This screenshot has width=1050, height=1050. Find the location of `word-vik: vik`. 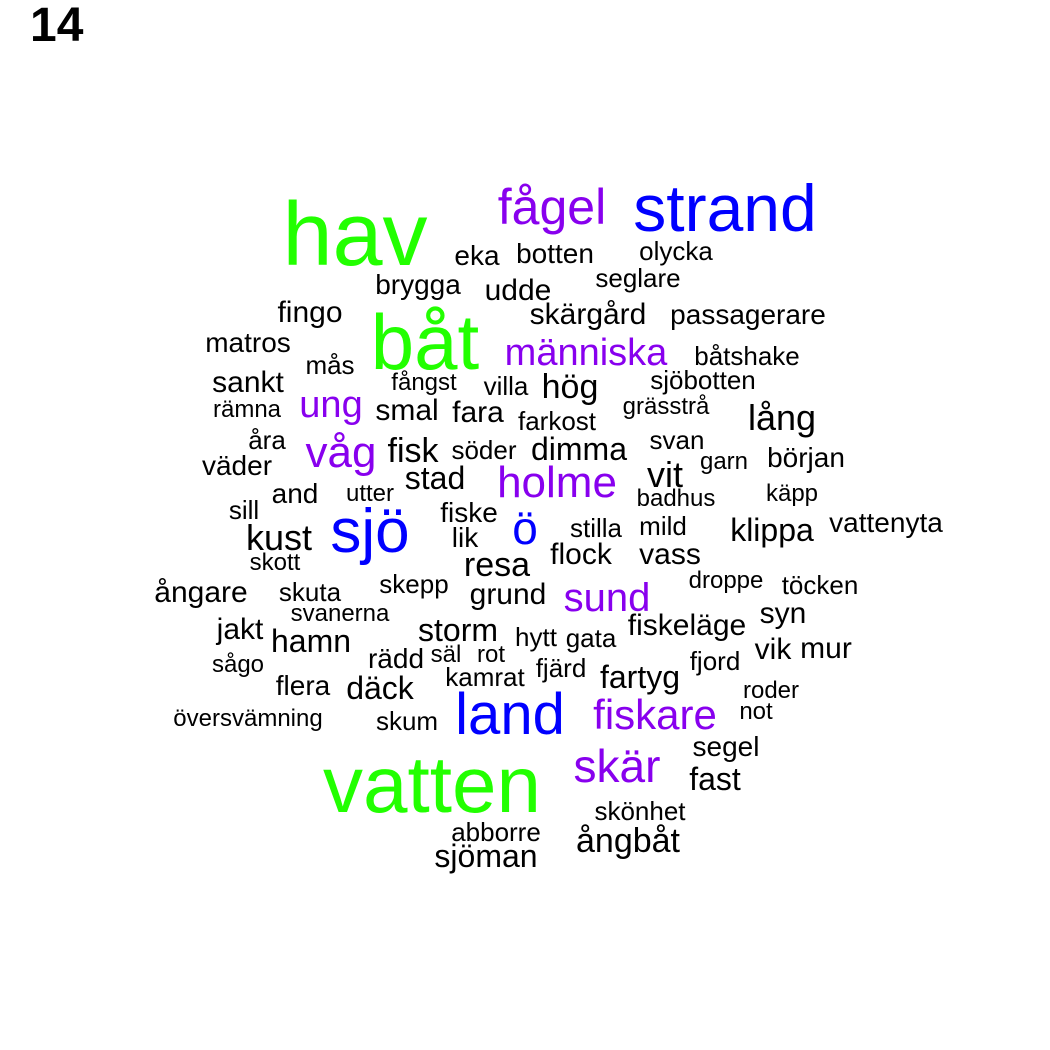

word-vik: vik is located at coordinates (773, 649).